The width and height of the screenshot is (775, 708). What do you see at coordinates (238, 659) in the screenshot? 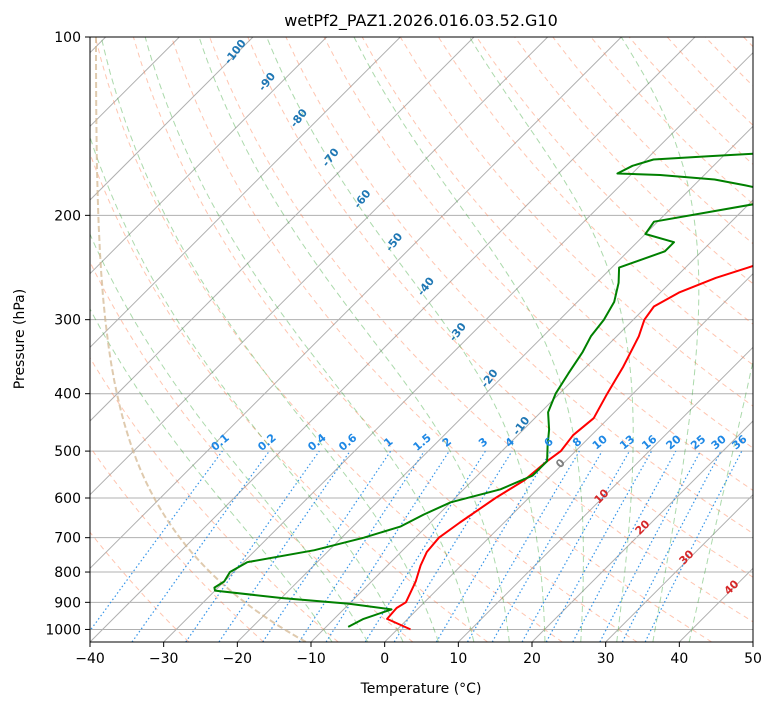
I see `x-tick-label: −20` at bounding box center [238, 659].